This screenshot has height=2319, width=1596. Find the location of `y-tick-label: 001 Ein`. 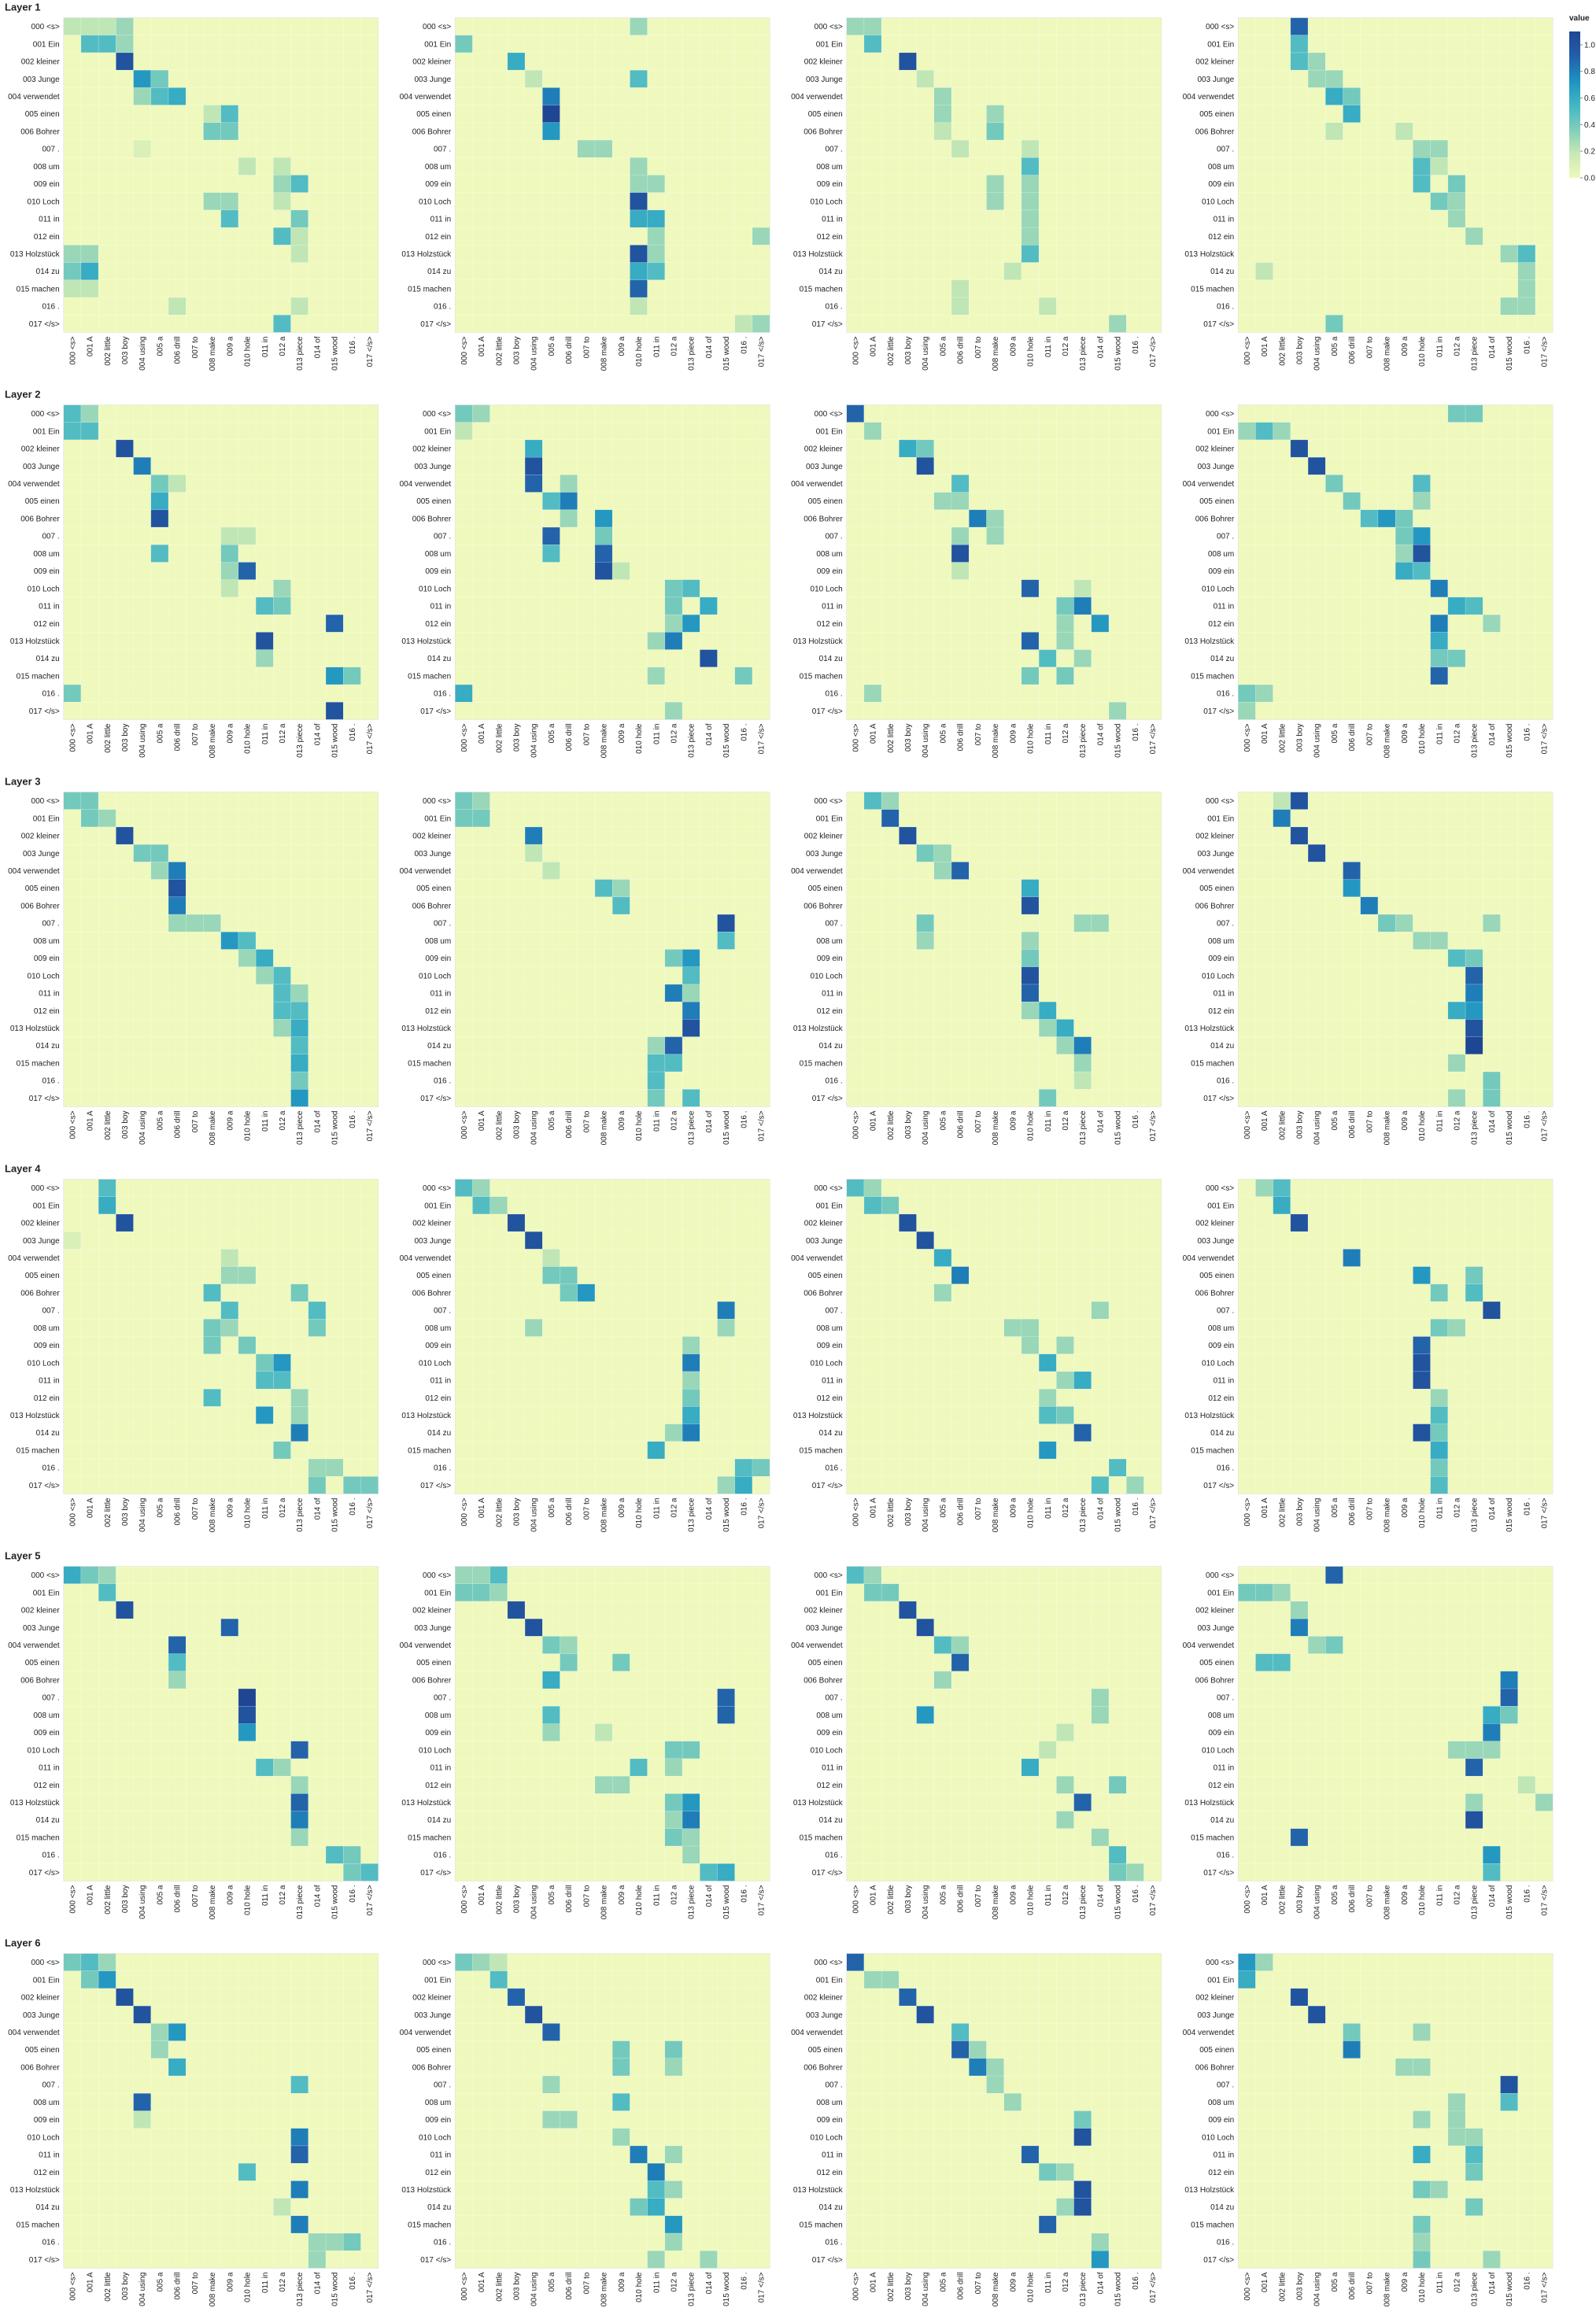

y-tick-label: 001 Ein is located at coordinates (46, 431).